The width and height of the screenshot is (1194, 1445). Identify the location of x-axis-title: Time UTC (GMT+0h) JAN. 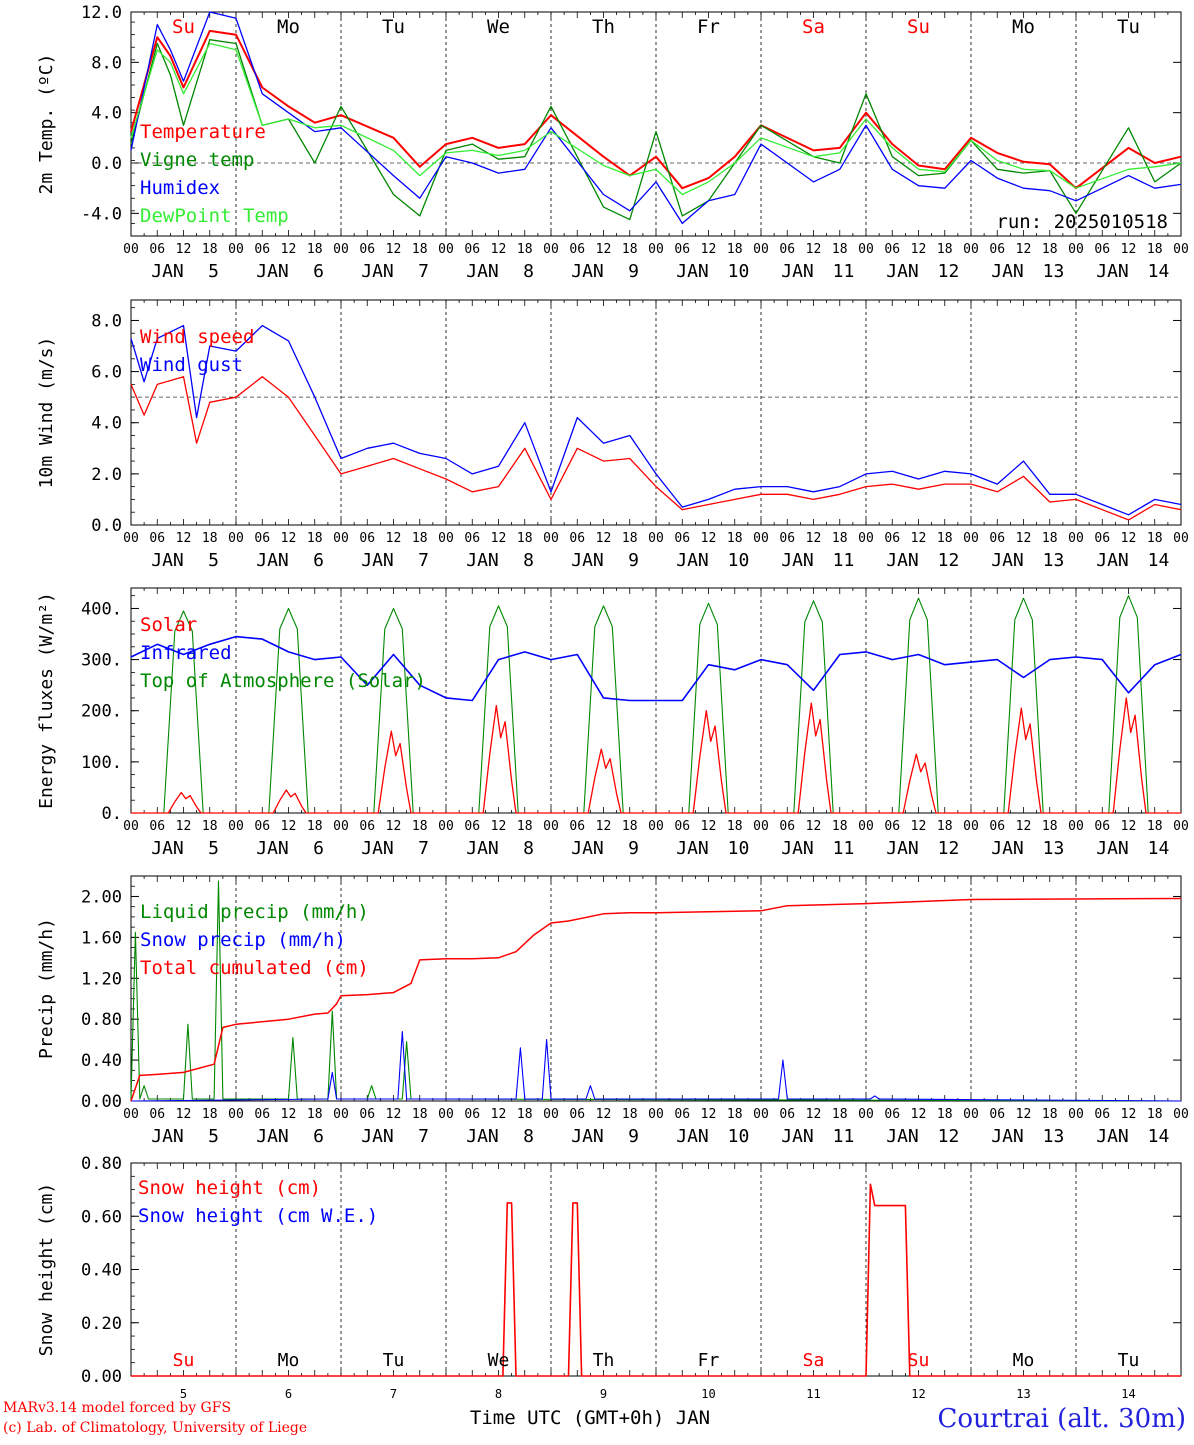
(590, 1418).